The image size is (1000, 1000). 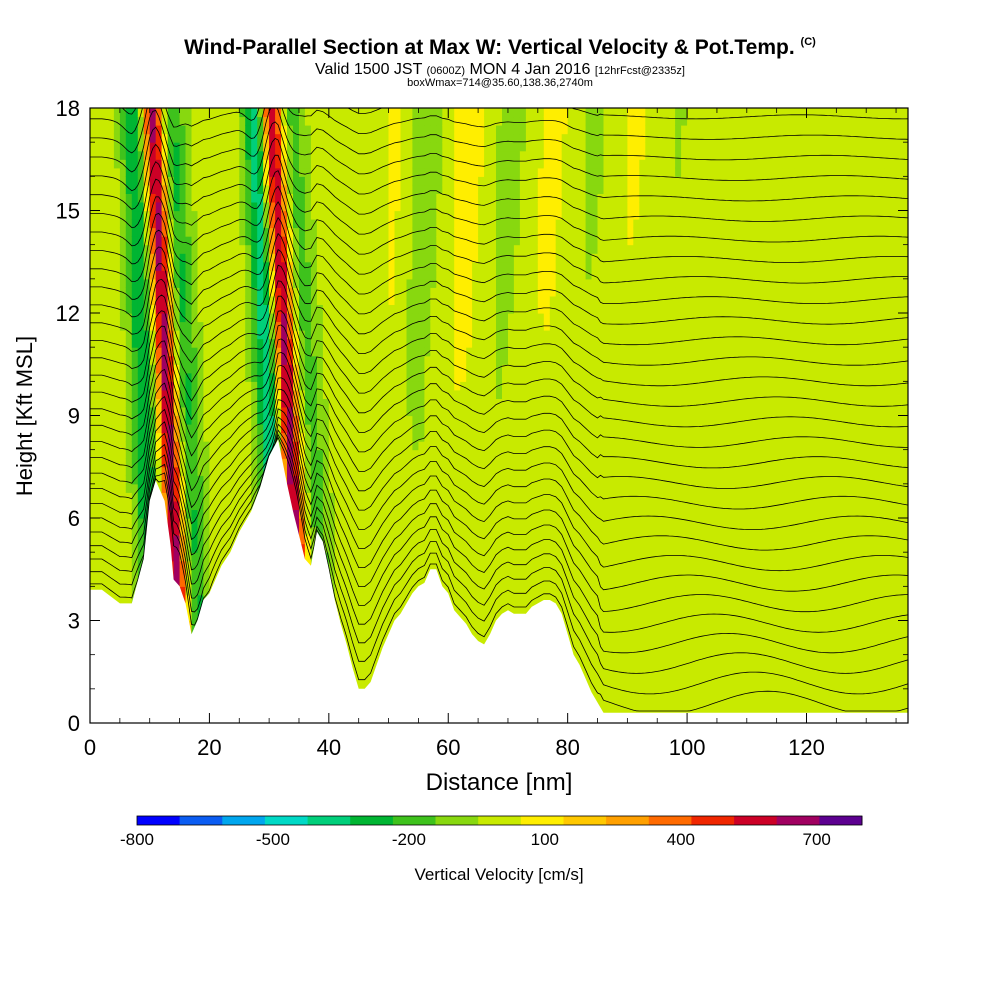 What do you see at coordinates (68, 313) in the screenshot?
I see `y-tick-label: 12` at bounding box center [68, 313].